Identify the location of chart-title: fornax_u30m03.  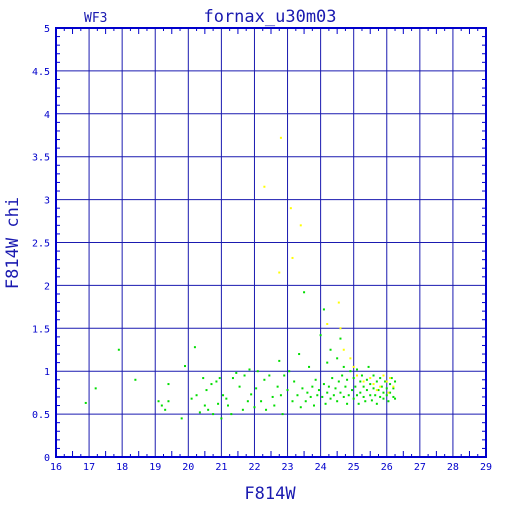
(269, 17).